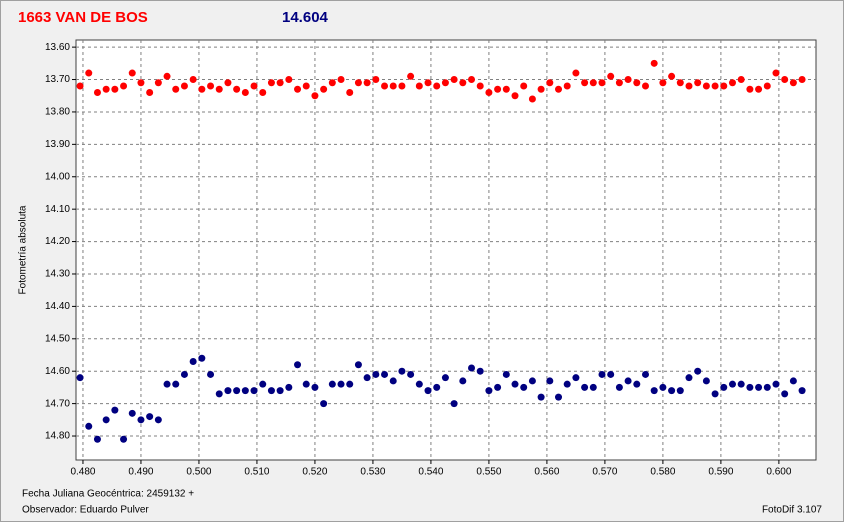 The image size is (844, 522). Describe the element at coordinates (85, 510) in the screenshot. I see `observer: Observador: Eduardo Pulver` at that location.